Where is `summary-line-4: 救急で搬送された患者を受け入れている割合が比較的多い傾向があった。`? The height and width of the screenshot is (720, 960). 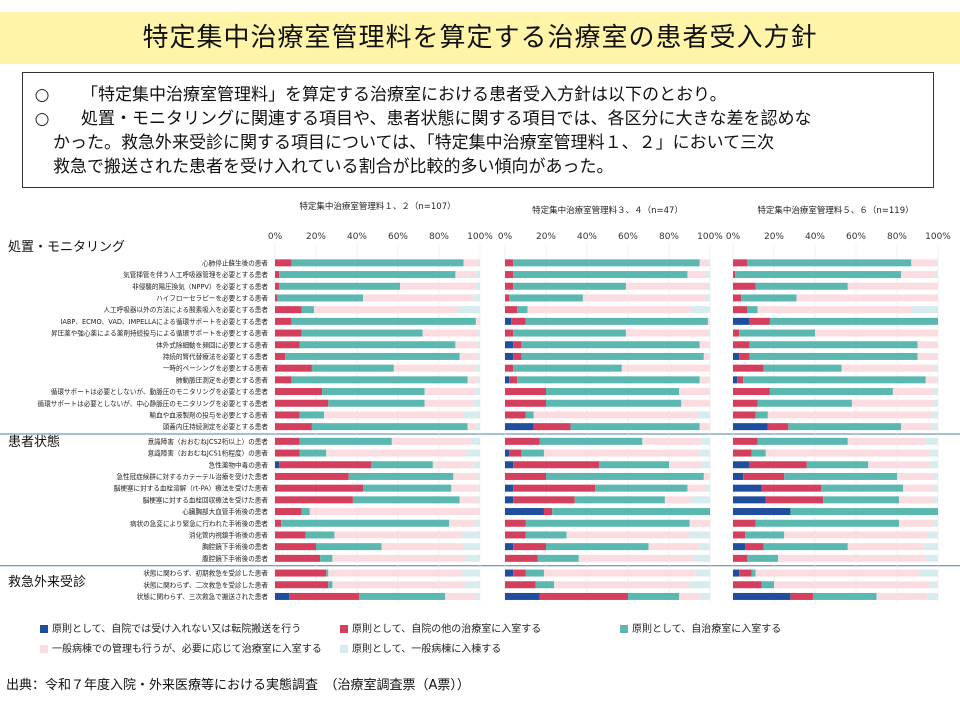
summary-line-4: 救急で搬送された患者を受け入れている割合が比較的多い傾向があった。 is located at coordinates (333, 167).